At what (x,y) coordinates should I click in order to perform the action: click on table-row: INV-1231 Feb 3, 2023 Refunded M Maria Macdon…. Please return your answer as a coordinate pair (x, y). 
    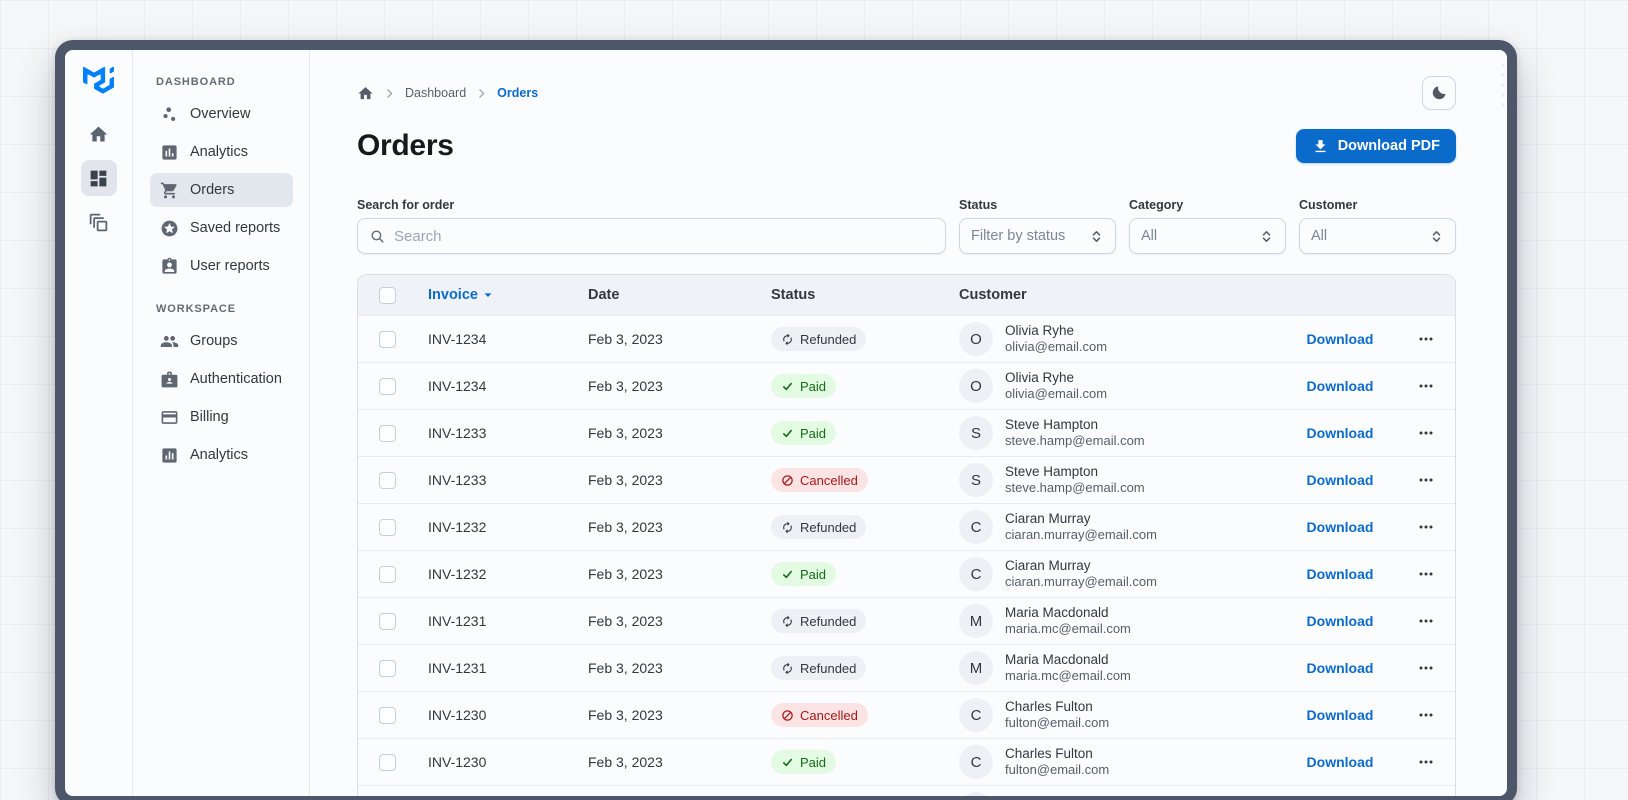
    Looking at the image, I should click on (906, 667).